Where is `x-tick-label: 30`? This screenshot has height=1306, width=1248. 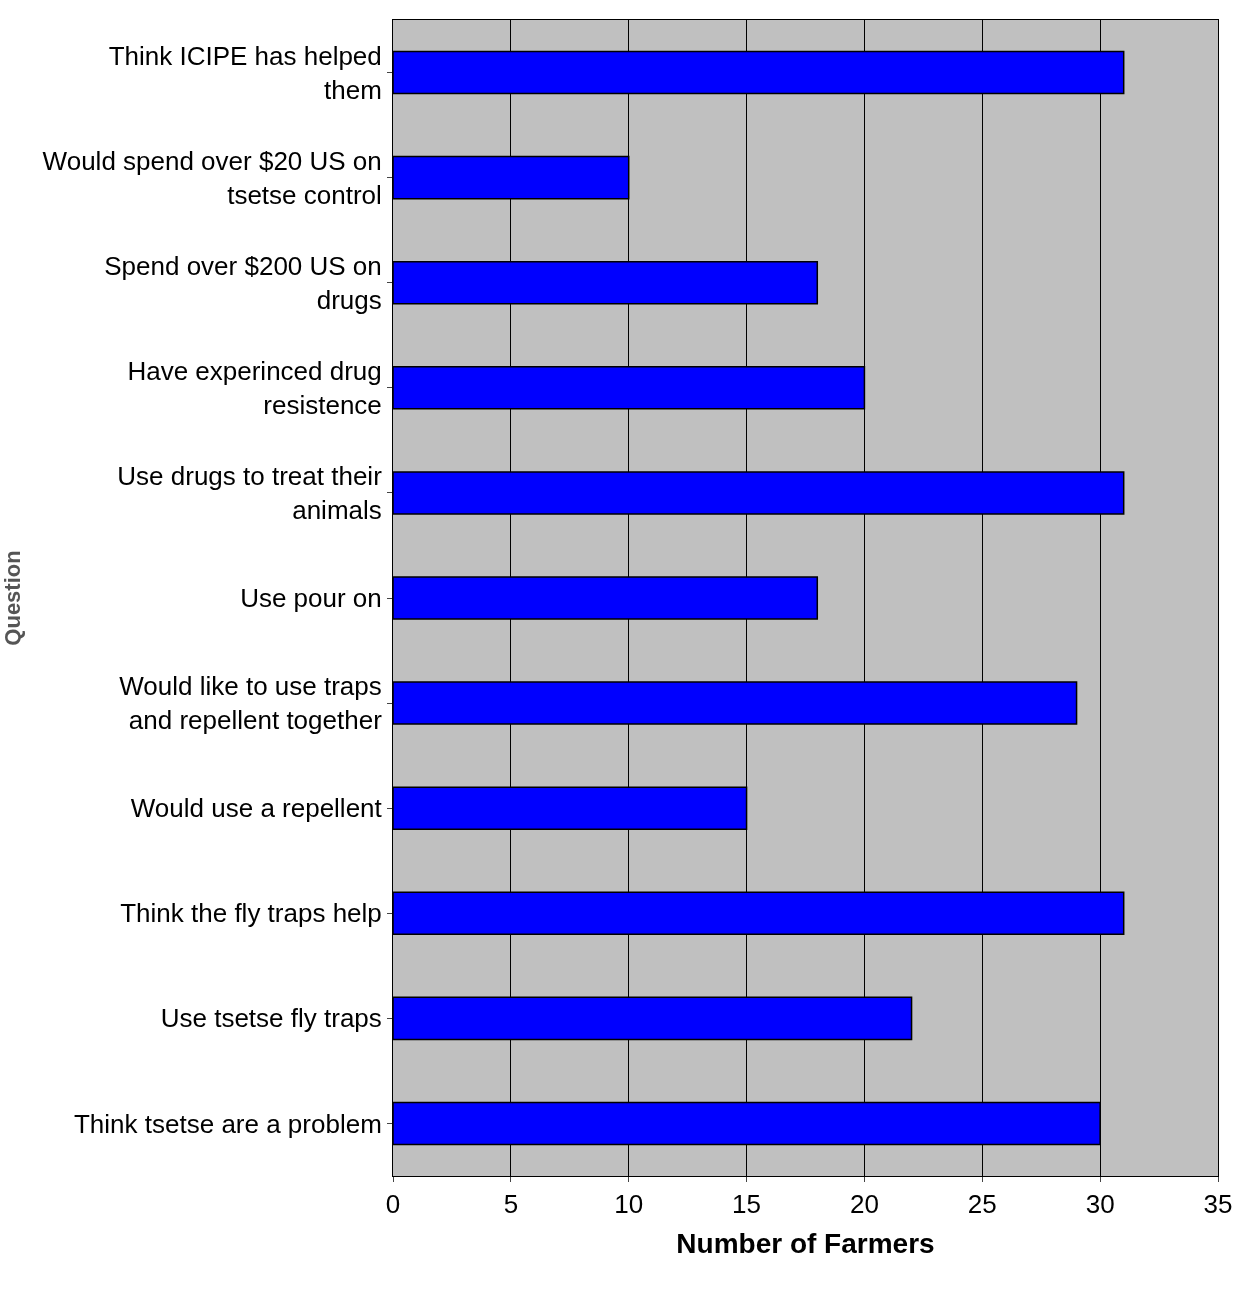
x-tick-label: 30 is located at coordinates (1100, 1204).